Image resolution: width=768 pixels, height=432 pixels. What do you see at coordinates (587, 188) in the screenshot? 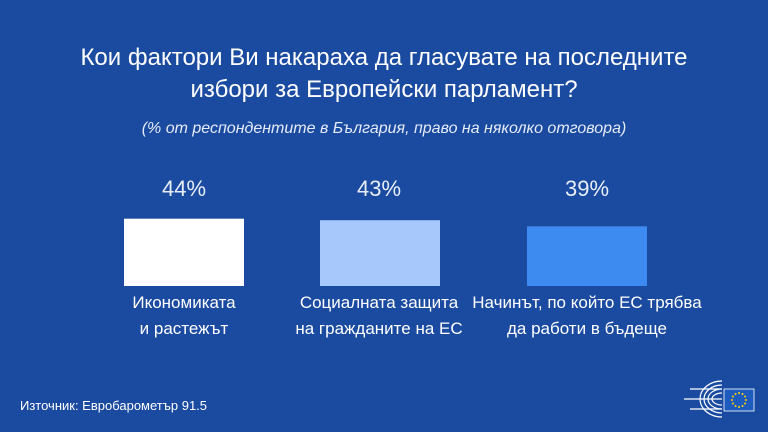
I see `value-label-3: 39%` at bounding box center [587, 188].